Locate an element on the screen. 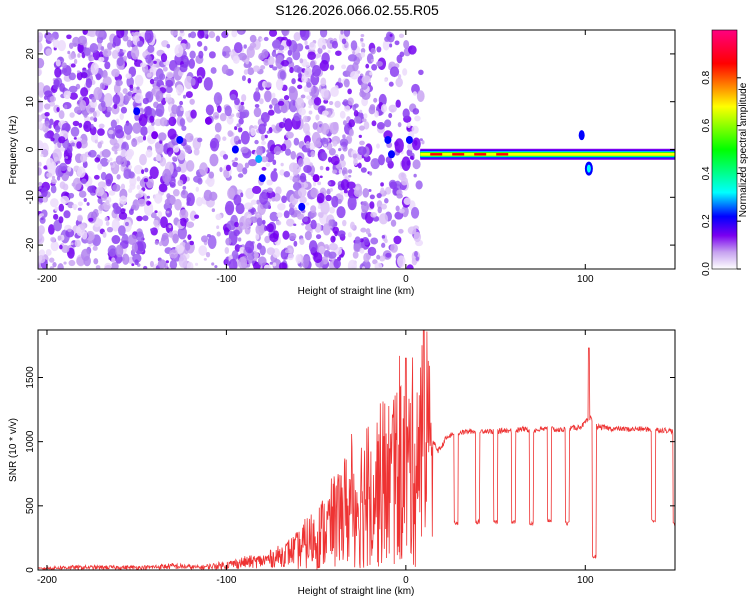 This screenshot has height=600, width=750. tone-peak is located at coordinates (502, 154).